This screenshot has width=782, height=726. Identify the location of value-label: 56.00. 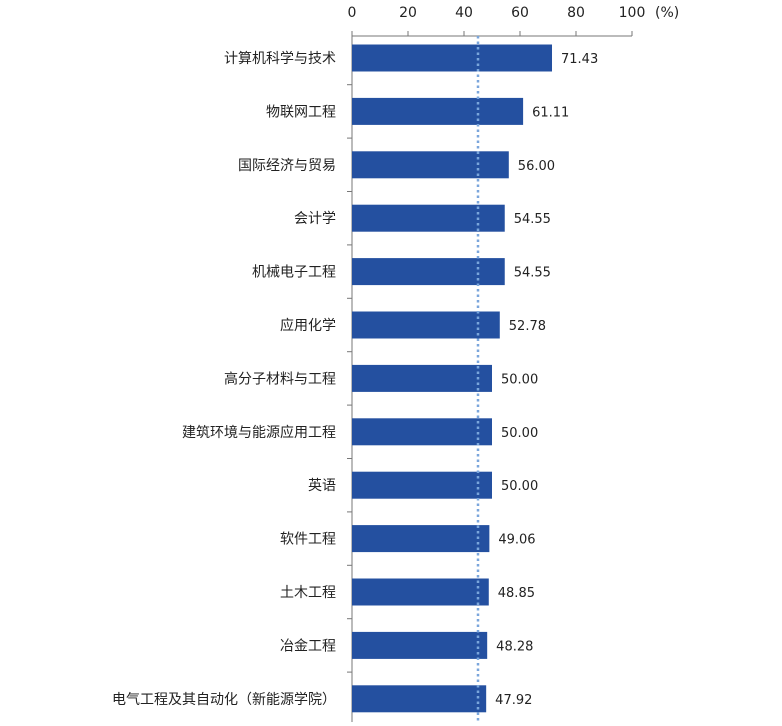
(536, 166).